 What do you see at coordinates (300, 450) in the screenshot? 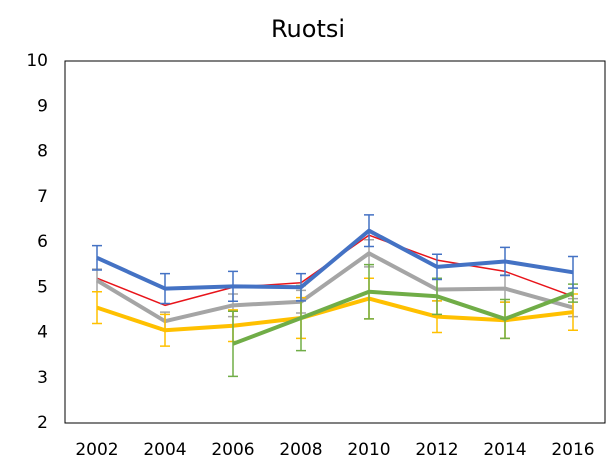
I see `x-tick-label: 2008` at bounding box center [300, 450].